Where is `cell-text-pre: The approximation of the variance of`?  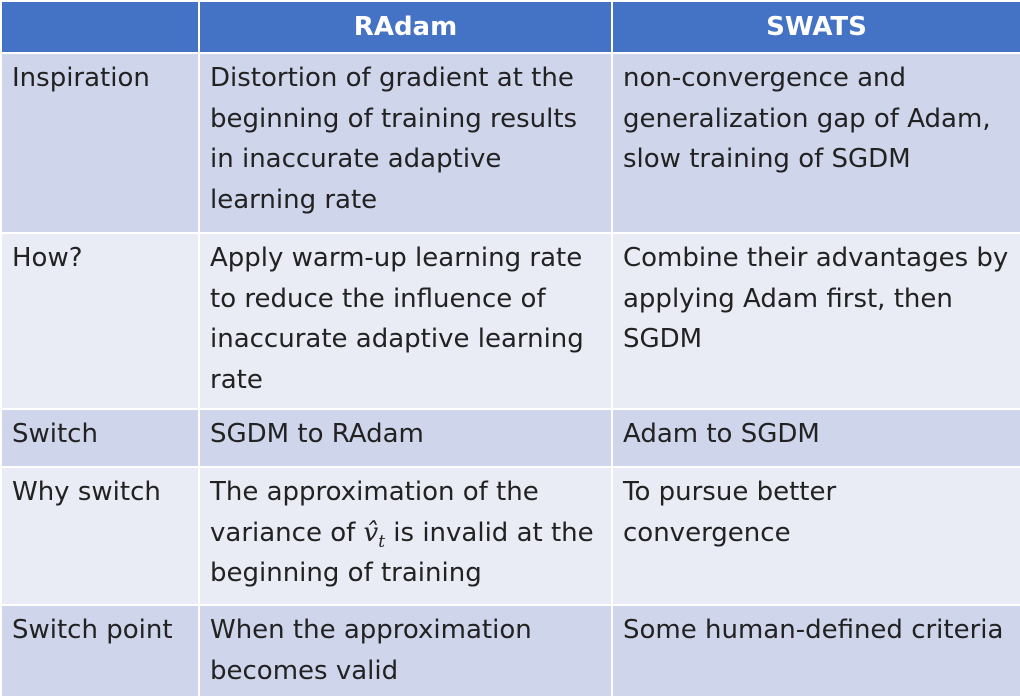
cell-text-pre: The approximation of the variance of is located at coordinates (374, 512).